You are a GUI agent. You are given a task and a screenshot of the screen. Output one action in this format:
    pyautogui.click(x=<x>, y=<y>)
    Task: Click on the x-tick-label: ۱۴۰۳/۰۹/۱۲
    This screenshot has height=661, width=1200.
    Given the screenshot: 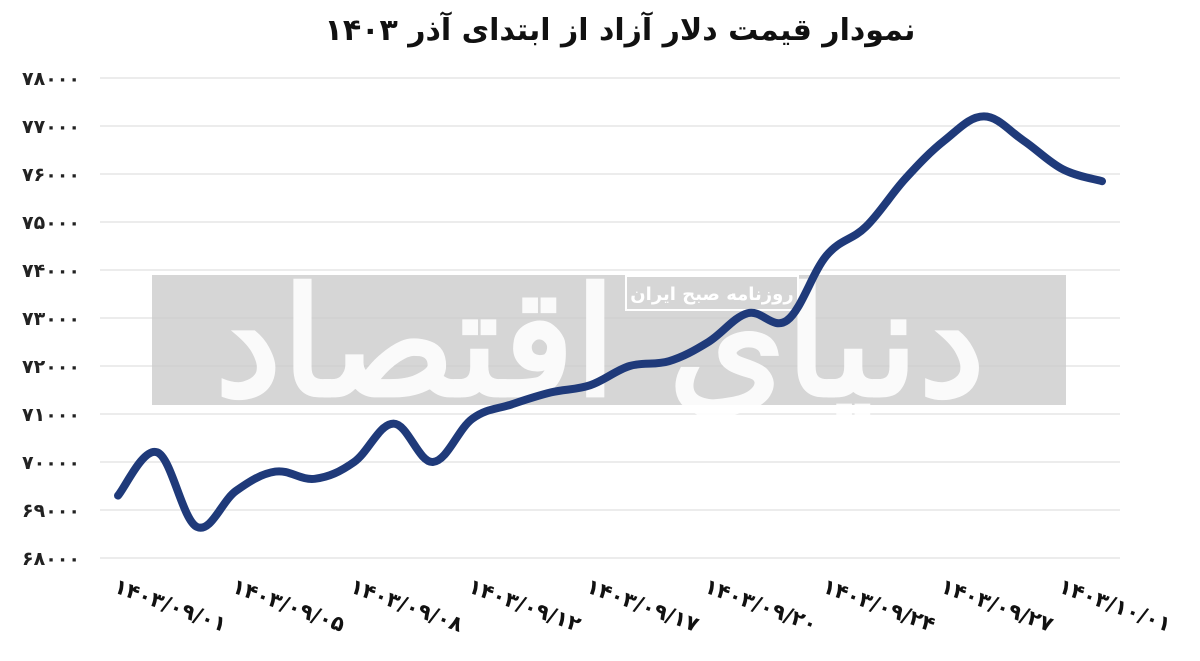 What is the action you would take?
    pyautogui.click(x=524, y=605)
    